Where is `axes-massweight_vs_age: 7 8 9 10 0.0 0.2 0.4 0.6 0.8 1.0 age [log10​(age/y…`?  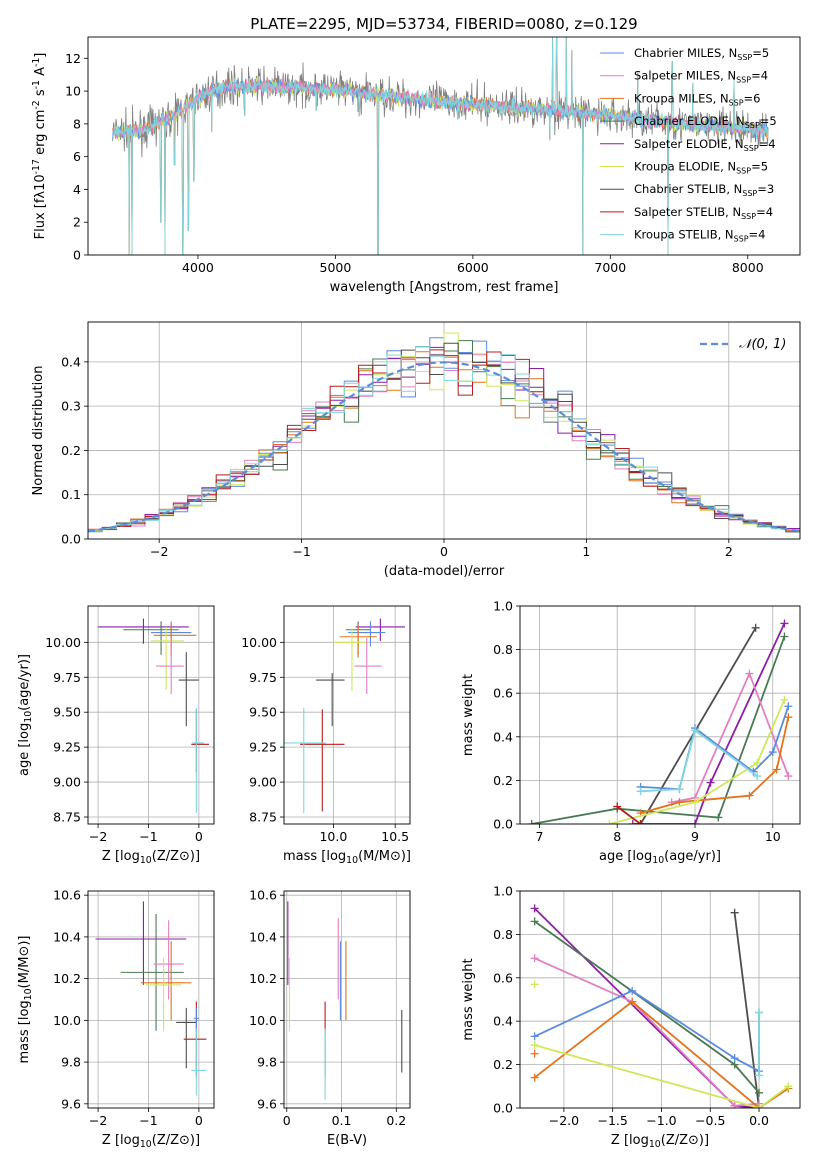 axes-massweight_vs_age: 7 8 9 10 0.0 0.2 0.4 0.6 0.8 1.0 age [log10​(age/y… is located at coordinates (631, 732).